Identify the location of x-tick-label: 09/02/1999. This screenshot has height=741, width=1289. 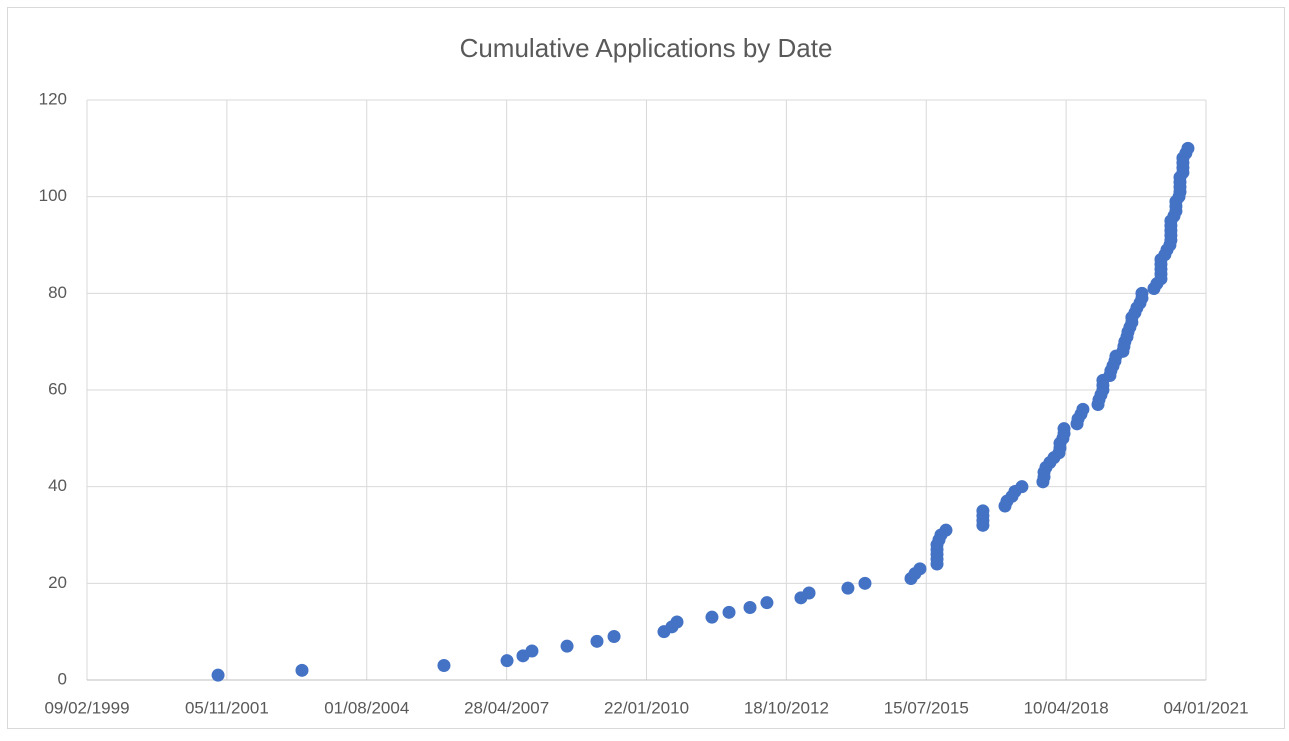
(86, 707).